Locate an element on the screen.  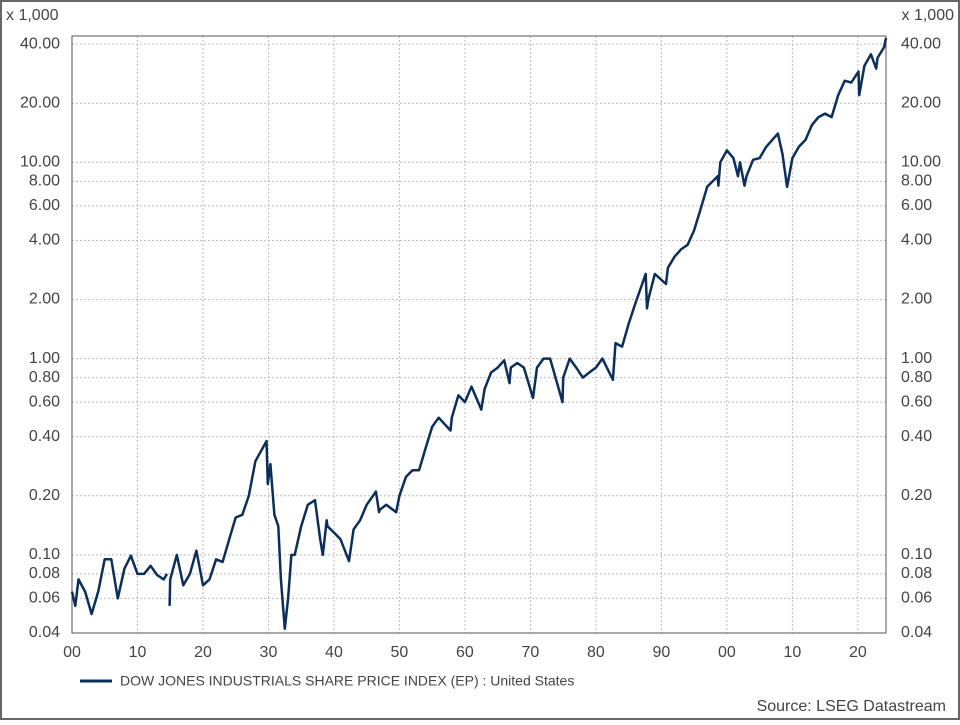
y-tick-label-right: 0.20 is located at coordinates (916, 495).